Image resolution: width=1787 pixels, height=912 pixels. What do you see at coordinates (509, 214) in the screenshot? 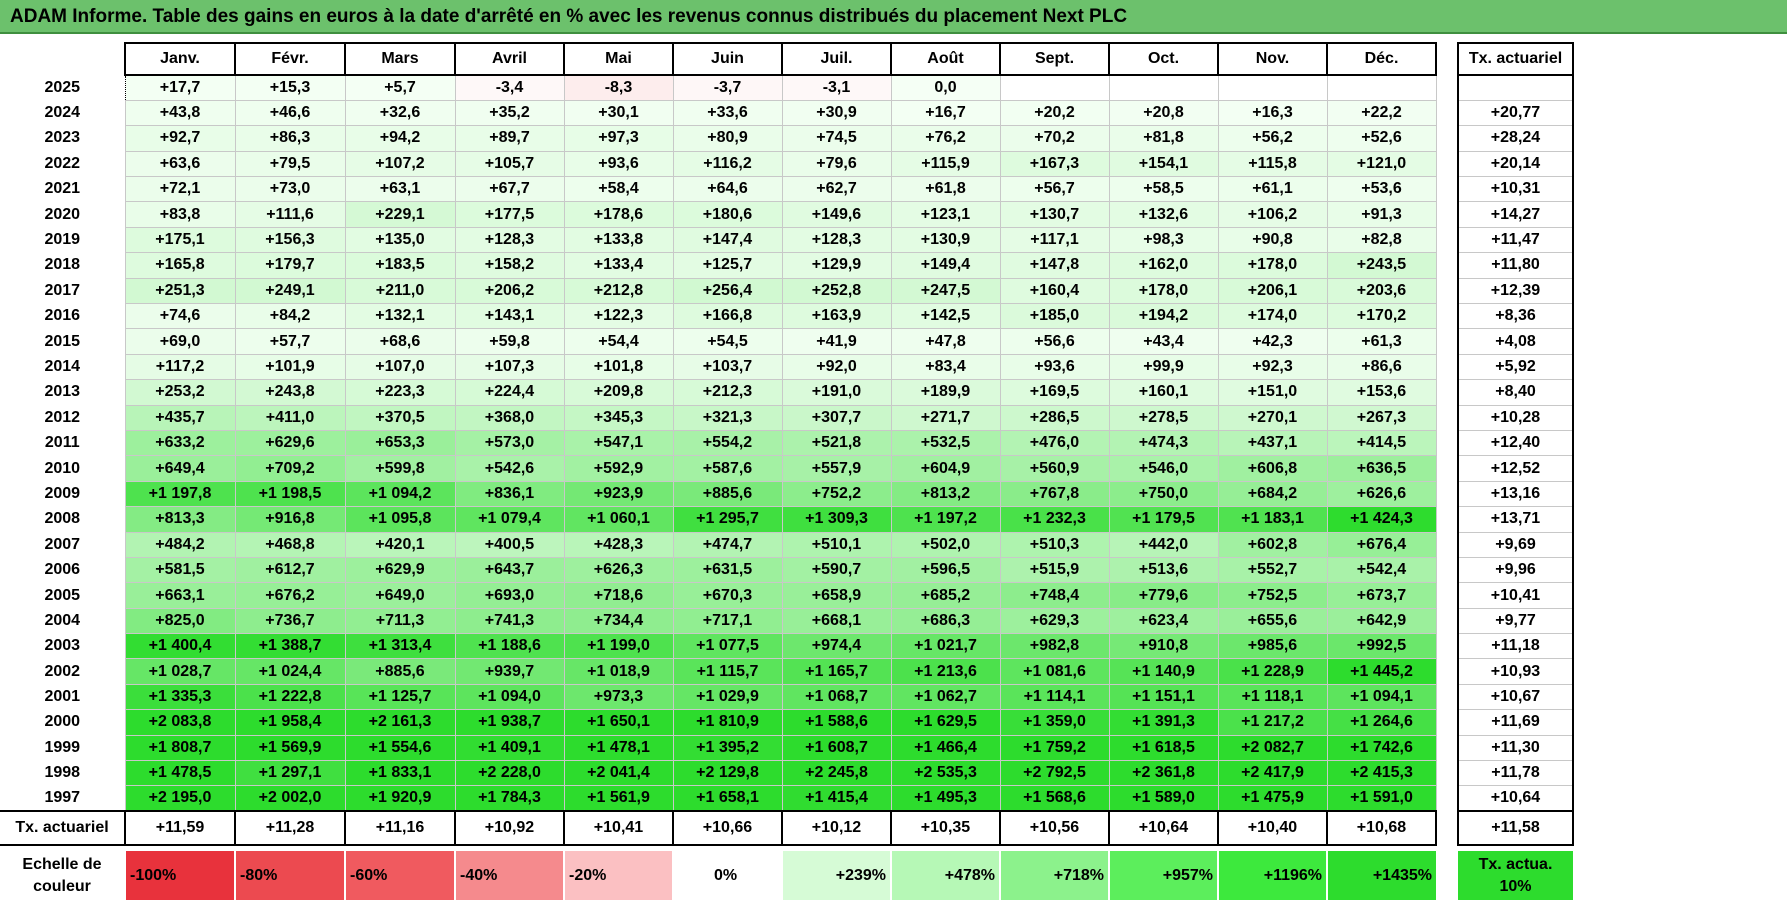
I see `value-cell: +177,5` at bounding box center [509, 214].